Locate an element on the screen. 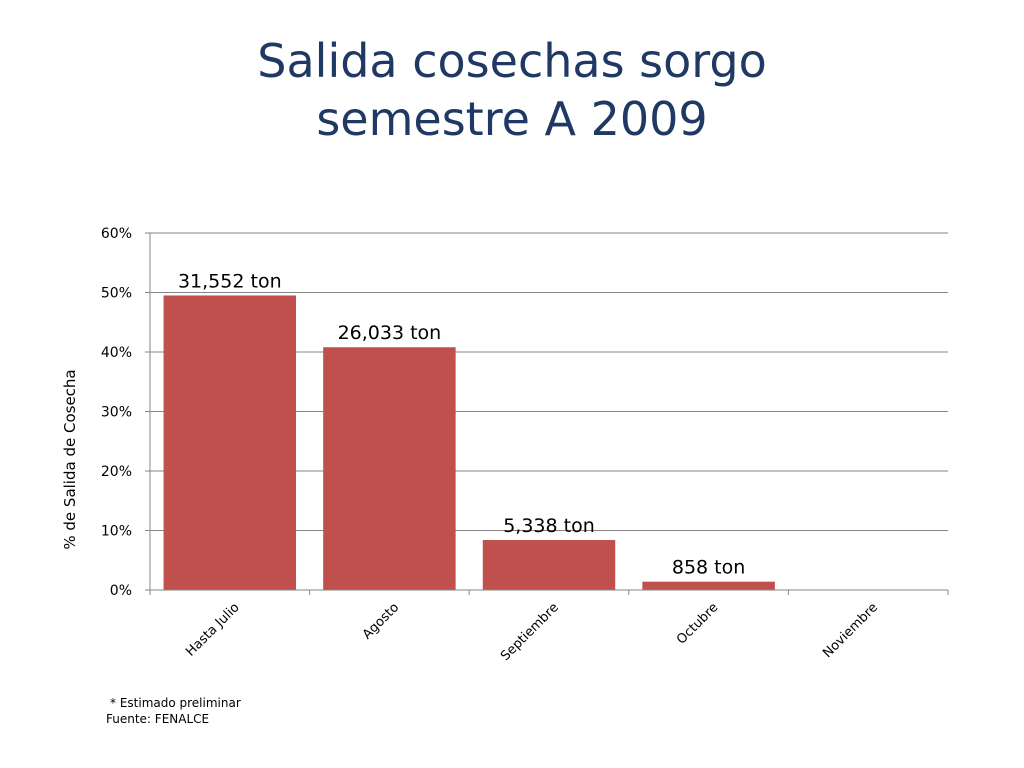 This screenshot has width=1024, height=768. footnote: * Estimado preliminar Fuente: FENALCE is located at coordinates (173, 711).